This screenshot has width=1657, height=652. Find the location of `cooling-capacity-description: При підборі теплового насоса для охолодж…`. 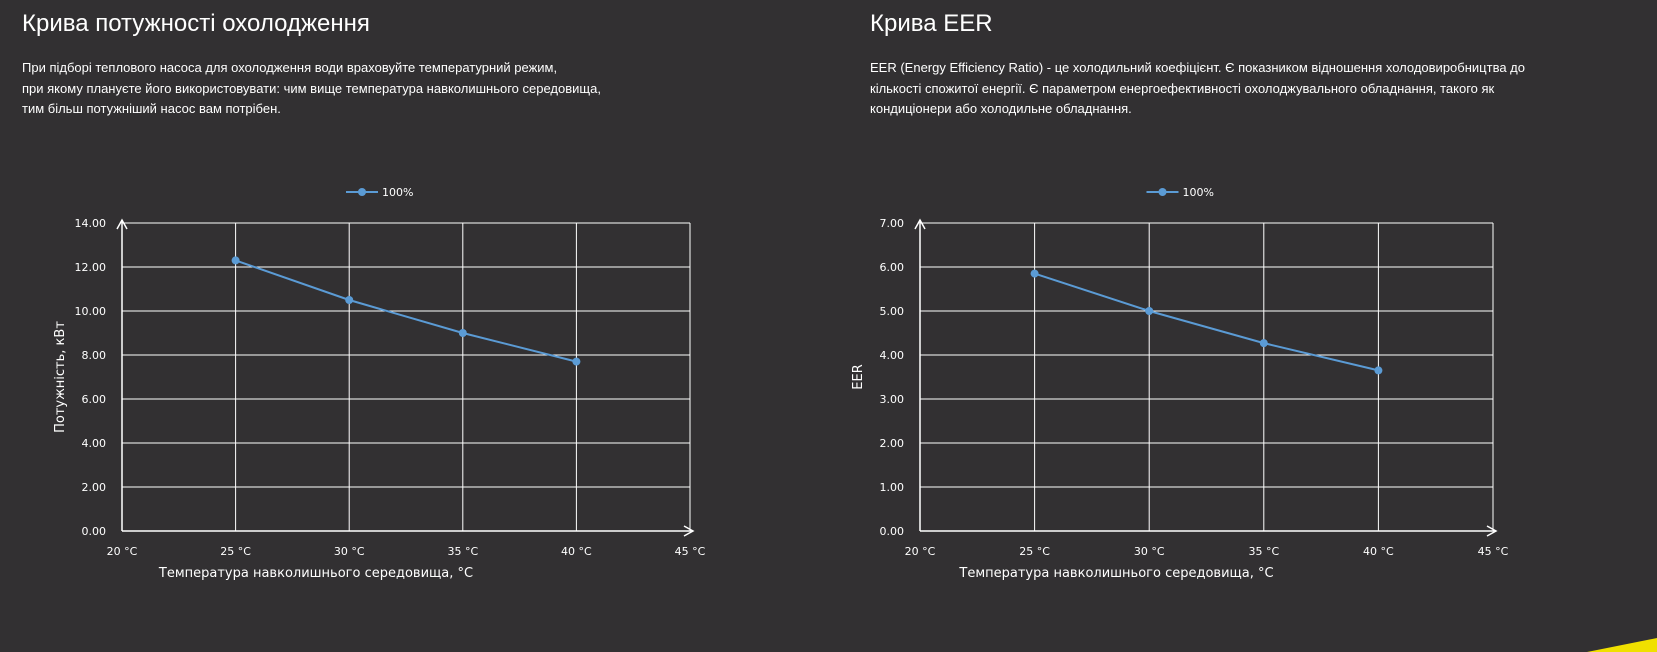

cooling-capacity-description: При підборі теплового насоса для охолодж… is located at coordinates (352, 89).